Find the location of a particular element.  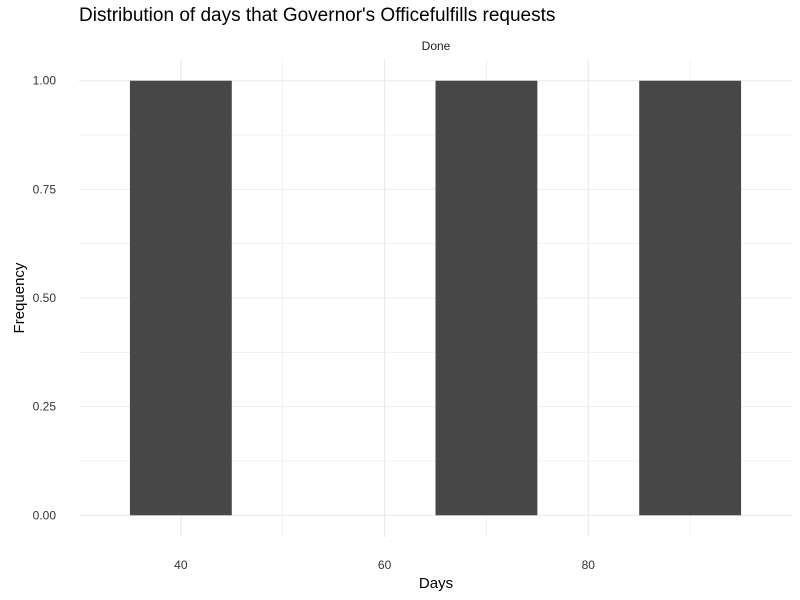

y-tick-label: 0.25 is located at coordinates (45, 407).